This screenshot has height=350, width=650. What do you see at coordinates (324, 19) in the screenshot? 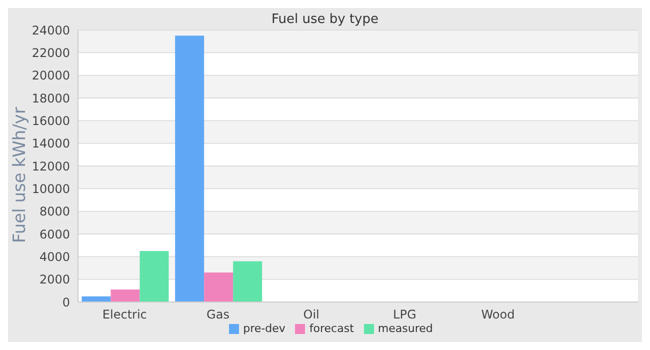
I see `chart-title: Fuel use by type` at bounding box center [324, 19].